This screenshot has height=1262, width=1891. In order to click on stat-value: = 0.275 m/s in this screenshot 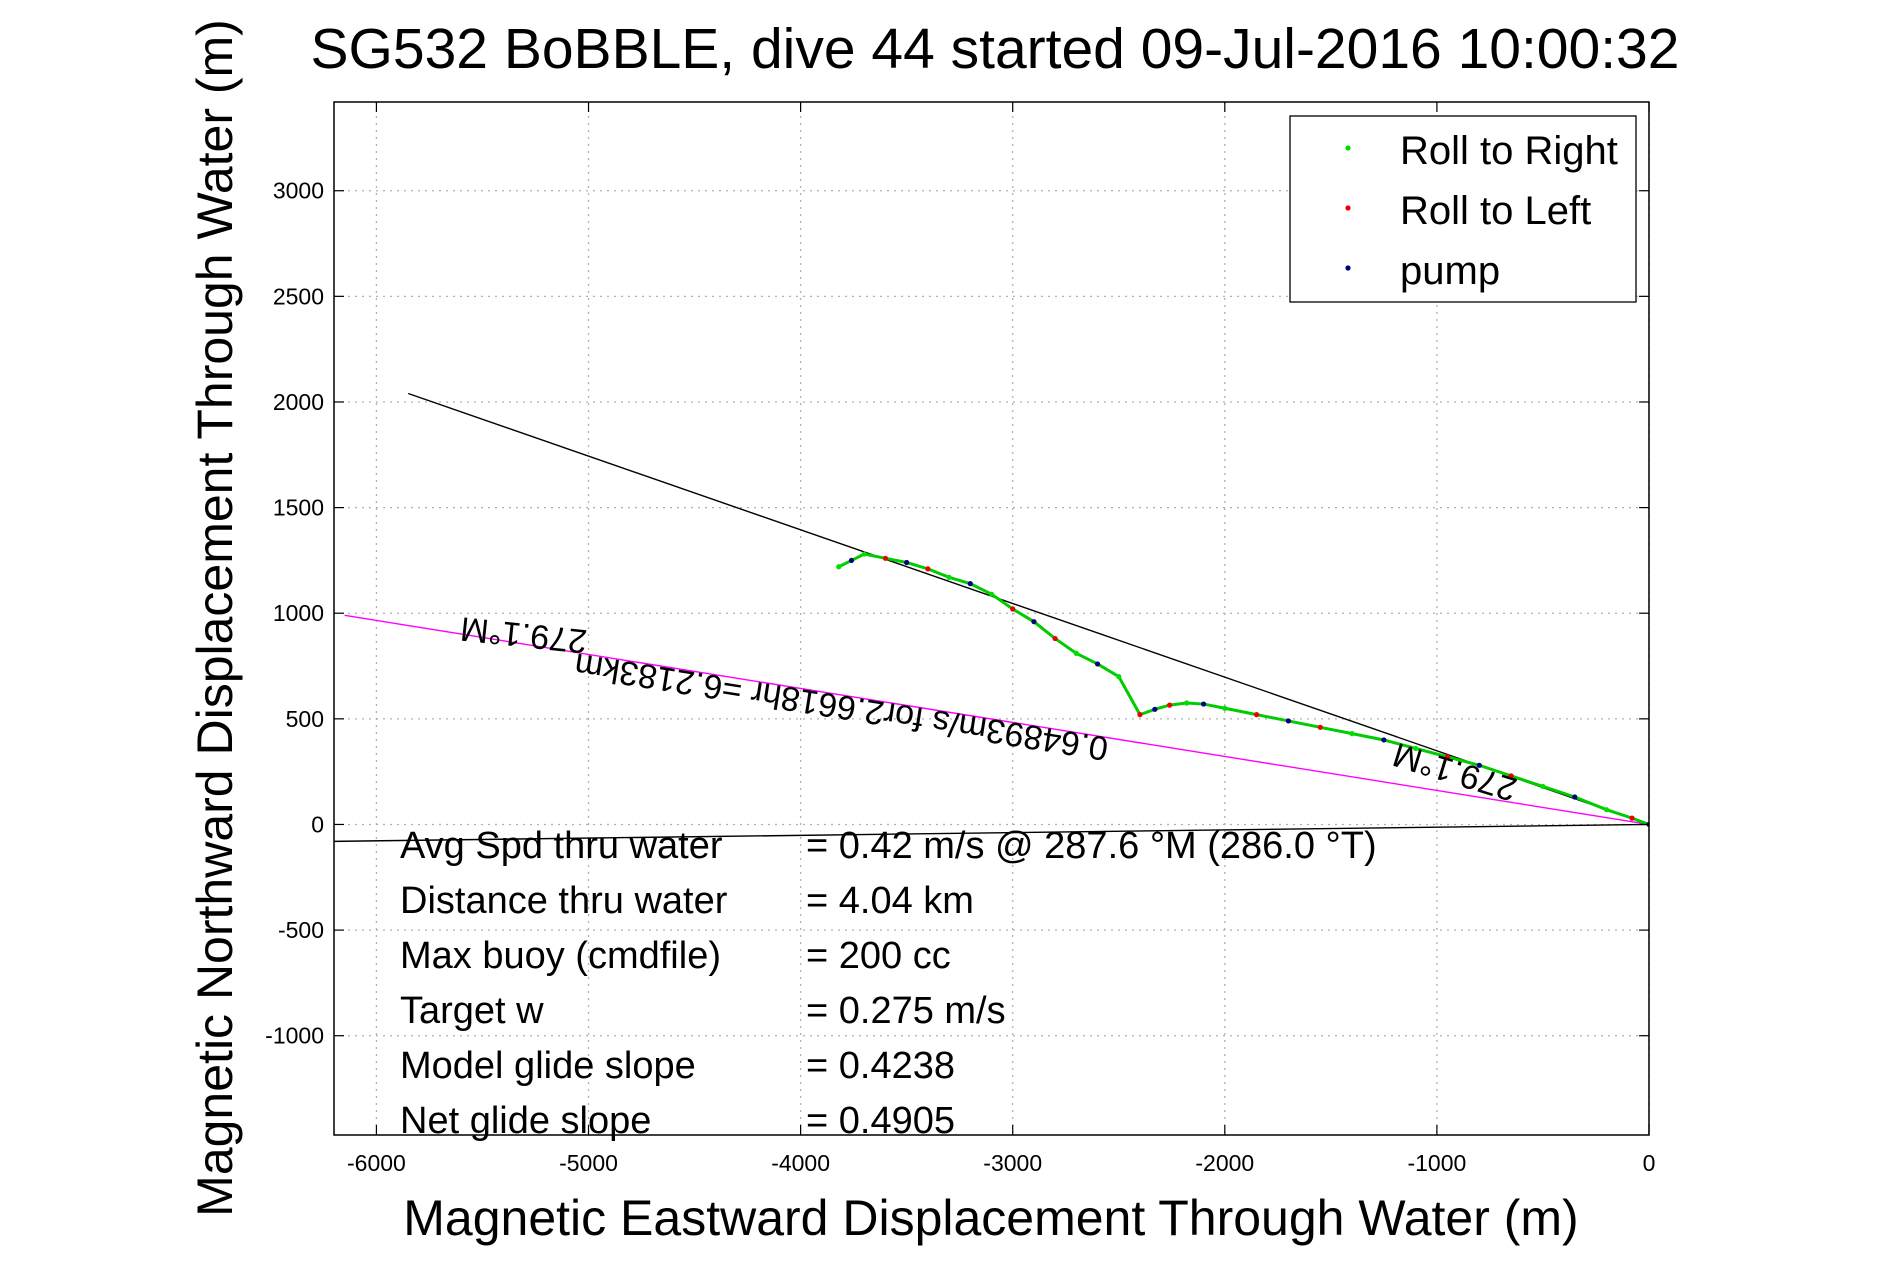, I will do `click(906, 1011)`.